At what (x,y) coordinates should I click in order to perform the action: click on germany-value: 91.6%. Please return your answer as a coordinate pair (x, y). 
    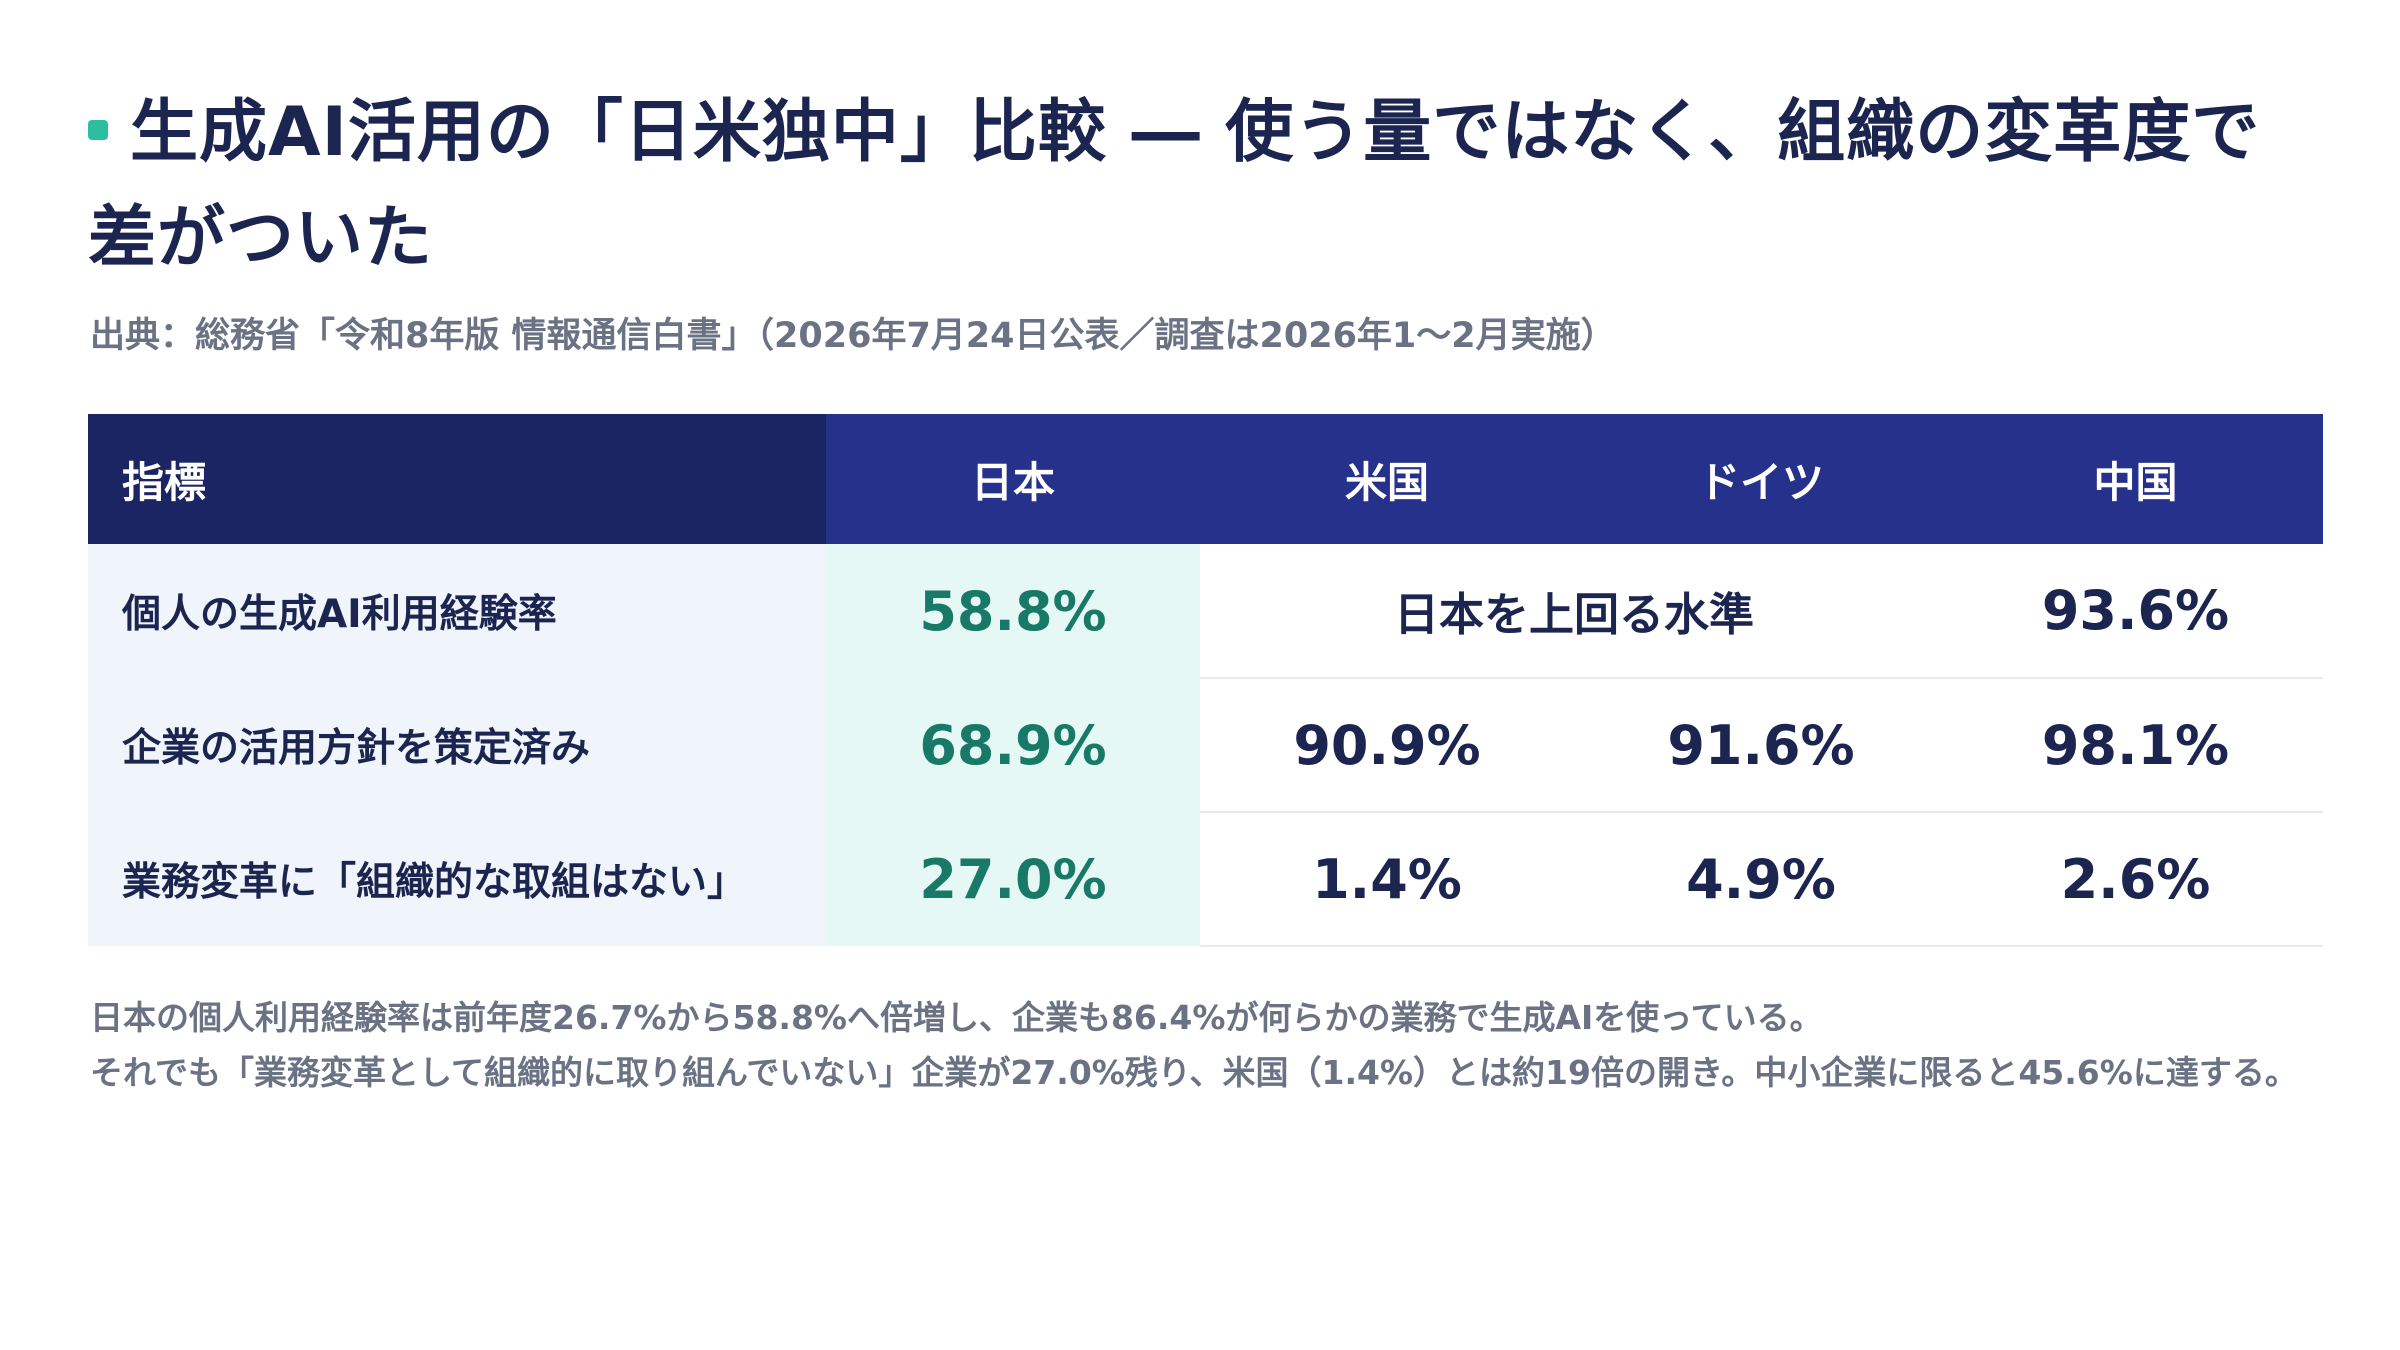
    Looking at the image, I should click on (1761, 745).